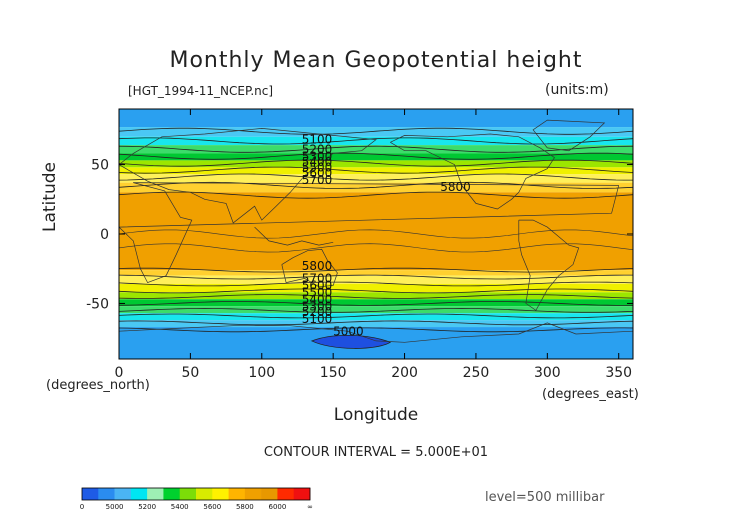  Describe the element at coordinates (278, 507) in the screenshot. I see `colorbar-tick-label: 6000` at that location.